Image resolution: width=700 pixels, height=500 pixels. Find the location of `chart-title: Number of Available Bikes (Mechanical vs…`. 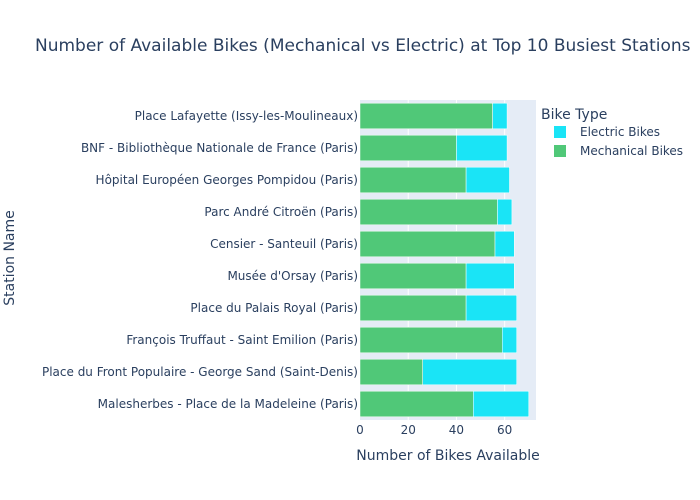

chart-title: Number of Available Bikes (Mechanical vs… is located at coordinates (363, 46).